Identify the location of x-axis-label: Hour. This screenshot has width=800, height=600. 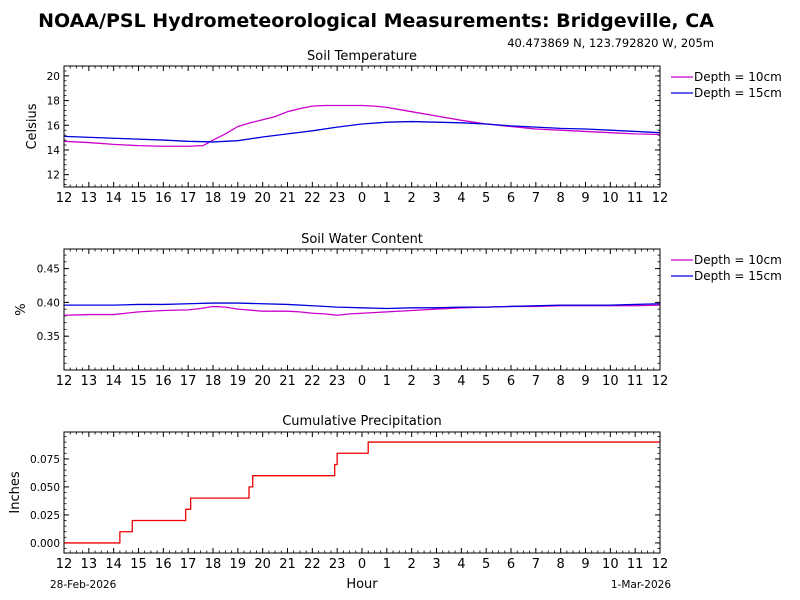
(362, 584).